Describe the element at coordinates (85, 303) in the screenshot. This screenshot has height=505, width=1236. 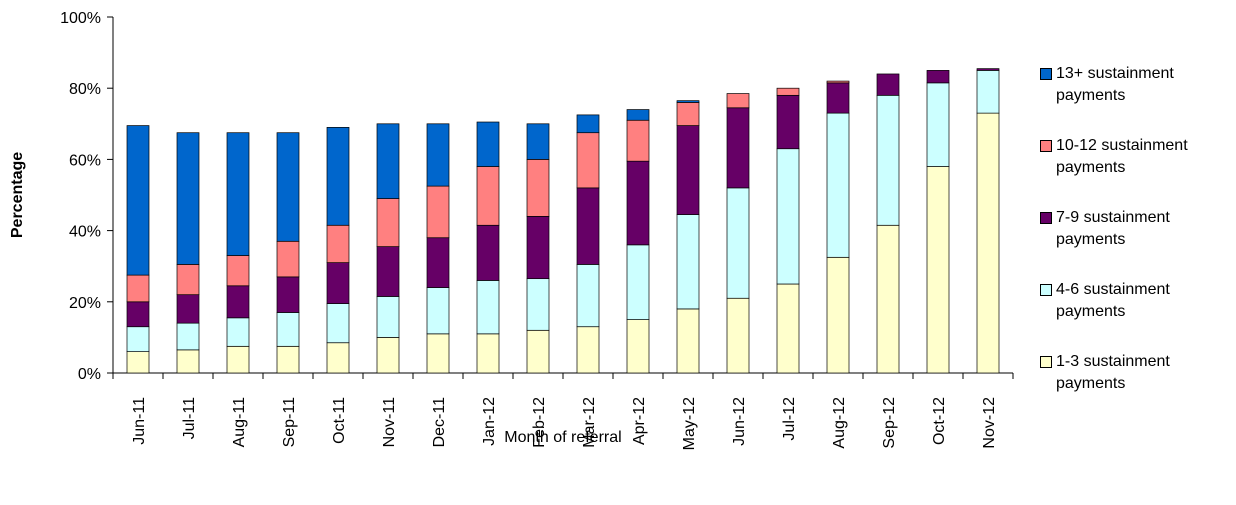
I see `y-tick-label: 20%` at that location.